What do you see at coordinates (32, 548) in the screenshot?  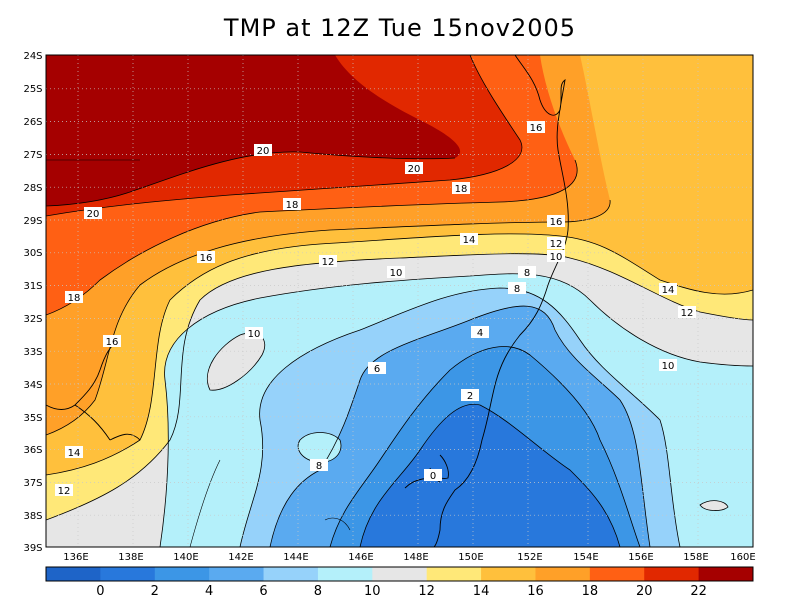 I see `lat-tick-label: 39S` at bounding box center [32, 548].